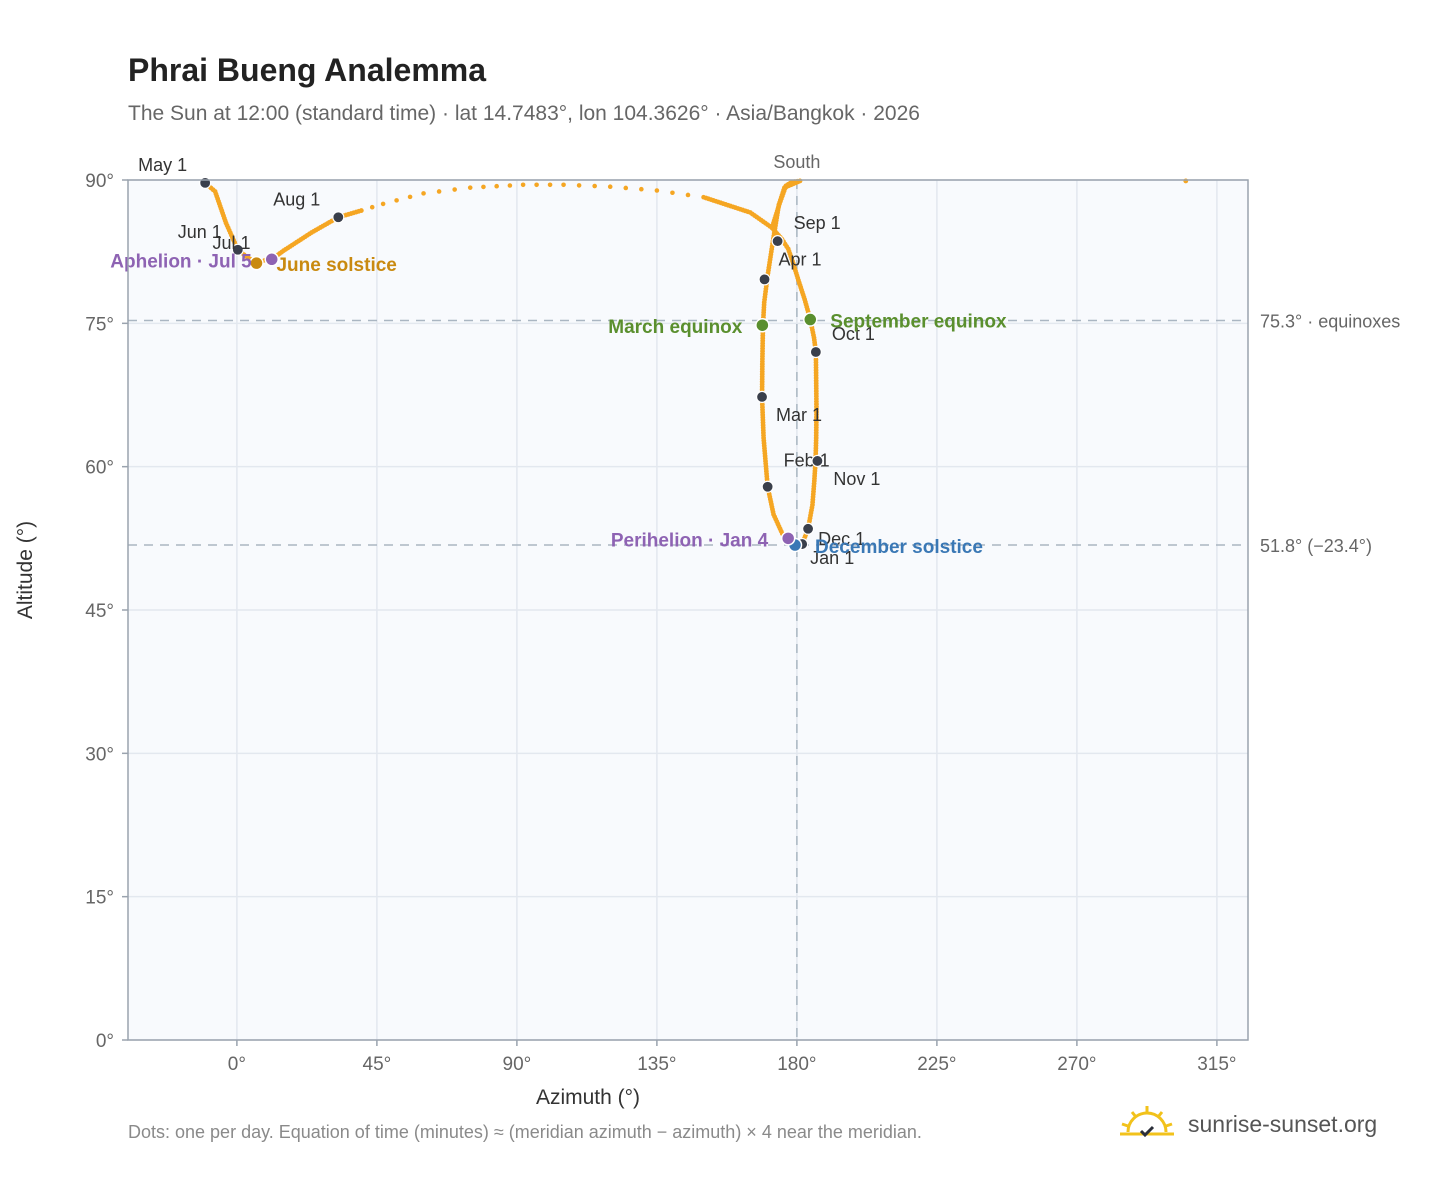  I want to click on x-tick-label: 0°, so click(237, 1064).